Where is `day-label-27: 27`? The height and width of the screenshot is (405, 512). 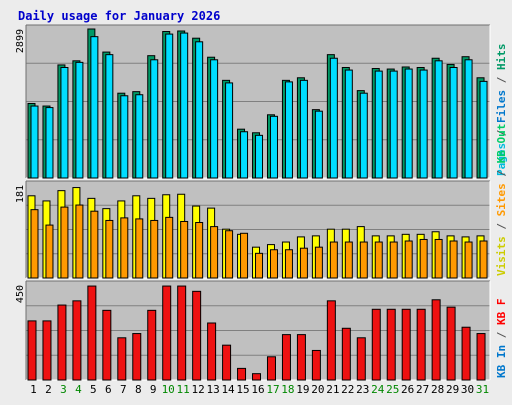 day-label-27: 27 is located at coordinates (422, 389).